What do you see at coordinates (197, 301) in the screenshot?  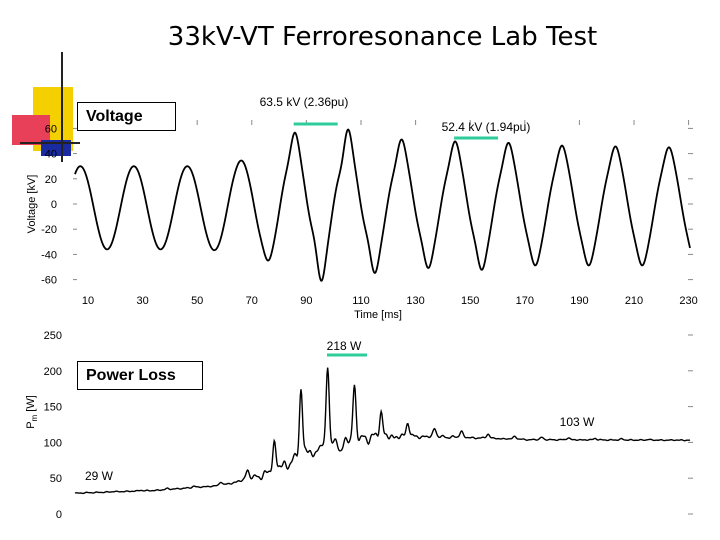 I see `voltage-x-tick-label: 50` at bounding box center [197, 301].